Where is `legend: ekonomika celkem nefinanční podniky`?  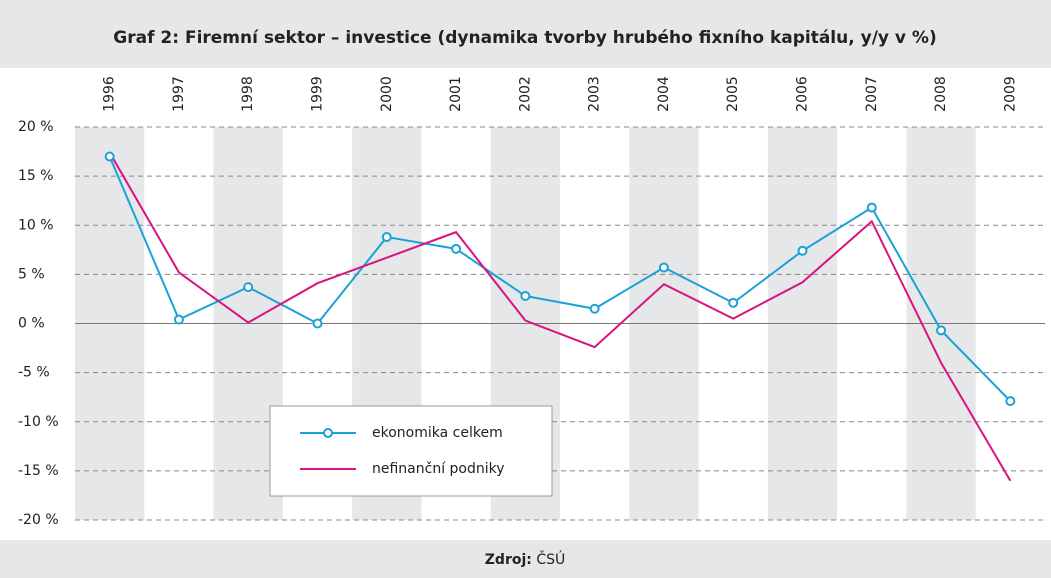 legend: ekonomika celkem nefinanční podniky is located at coordinates (411, 451).